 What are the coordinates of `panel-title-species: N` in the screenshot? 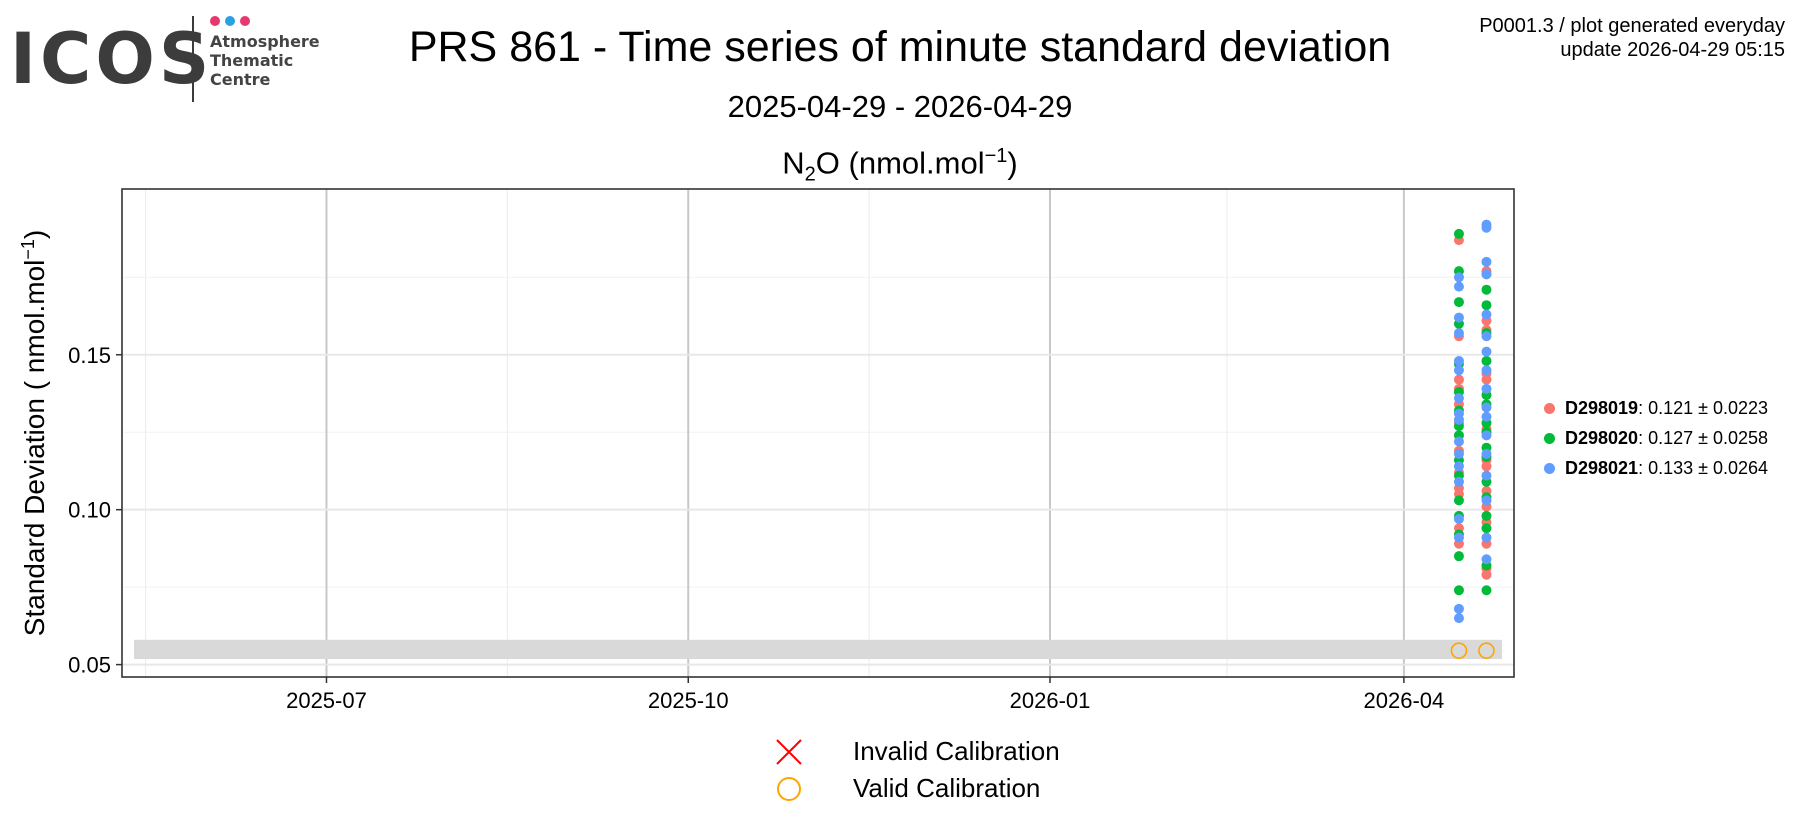 It's located at (793, 163).